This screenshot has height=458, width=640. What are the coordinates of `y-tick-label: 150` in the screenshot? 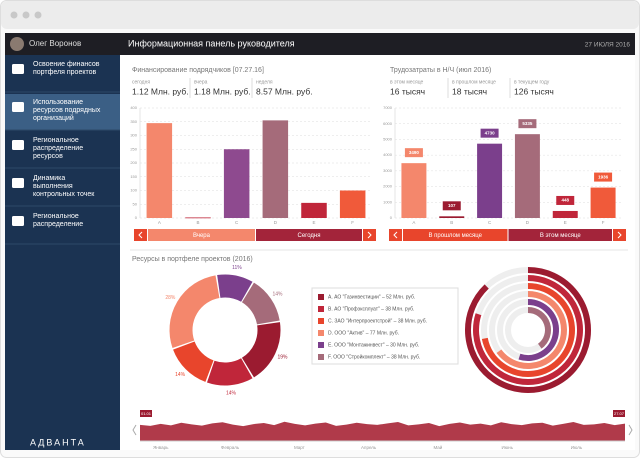 It's located at (133, 176).